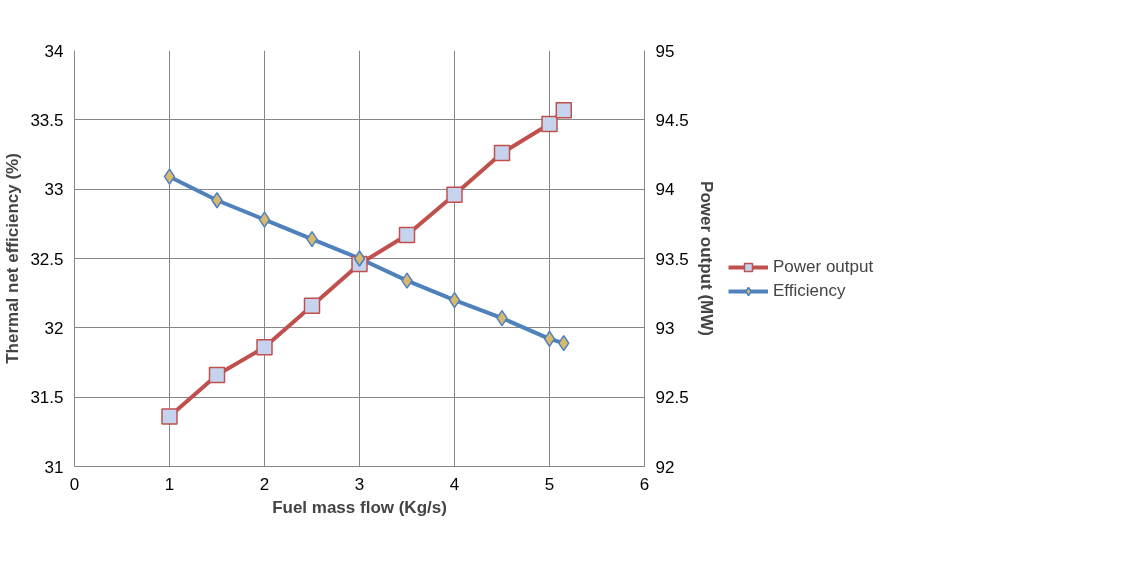 This screenshot has width=1131, height=568. I want to click on x-tick-label: 5, so click(549, 484).